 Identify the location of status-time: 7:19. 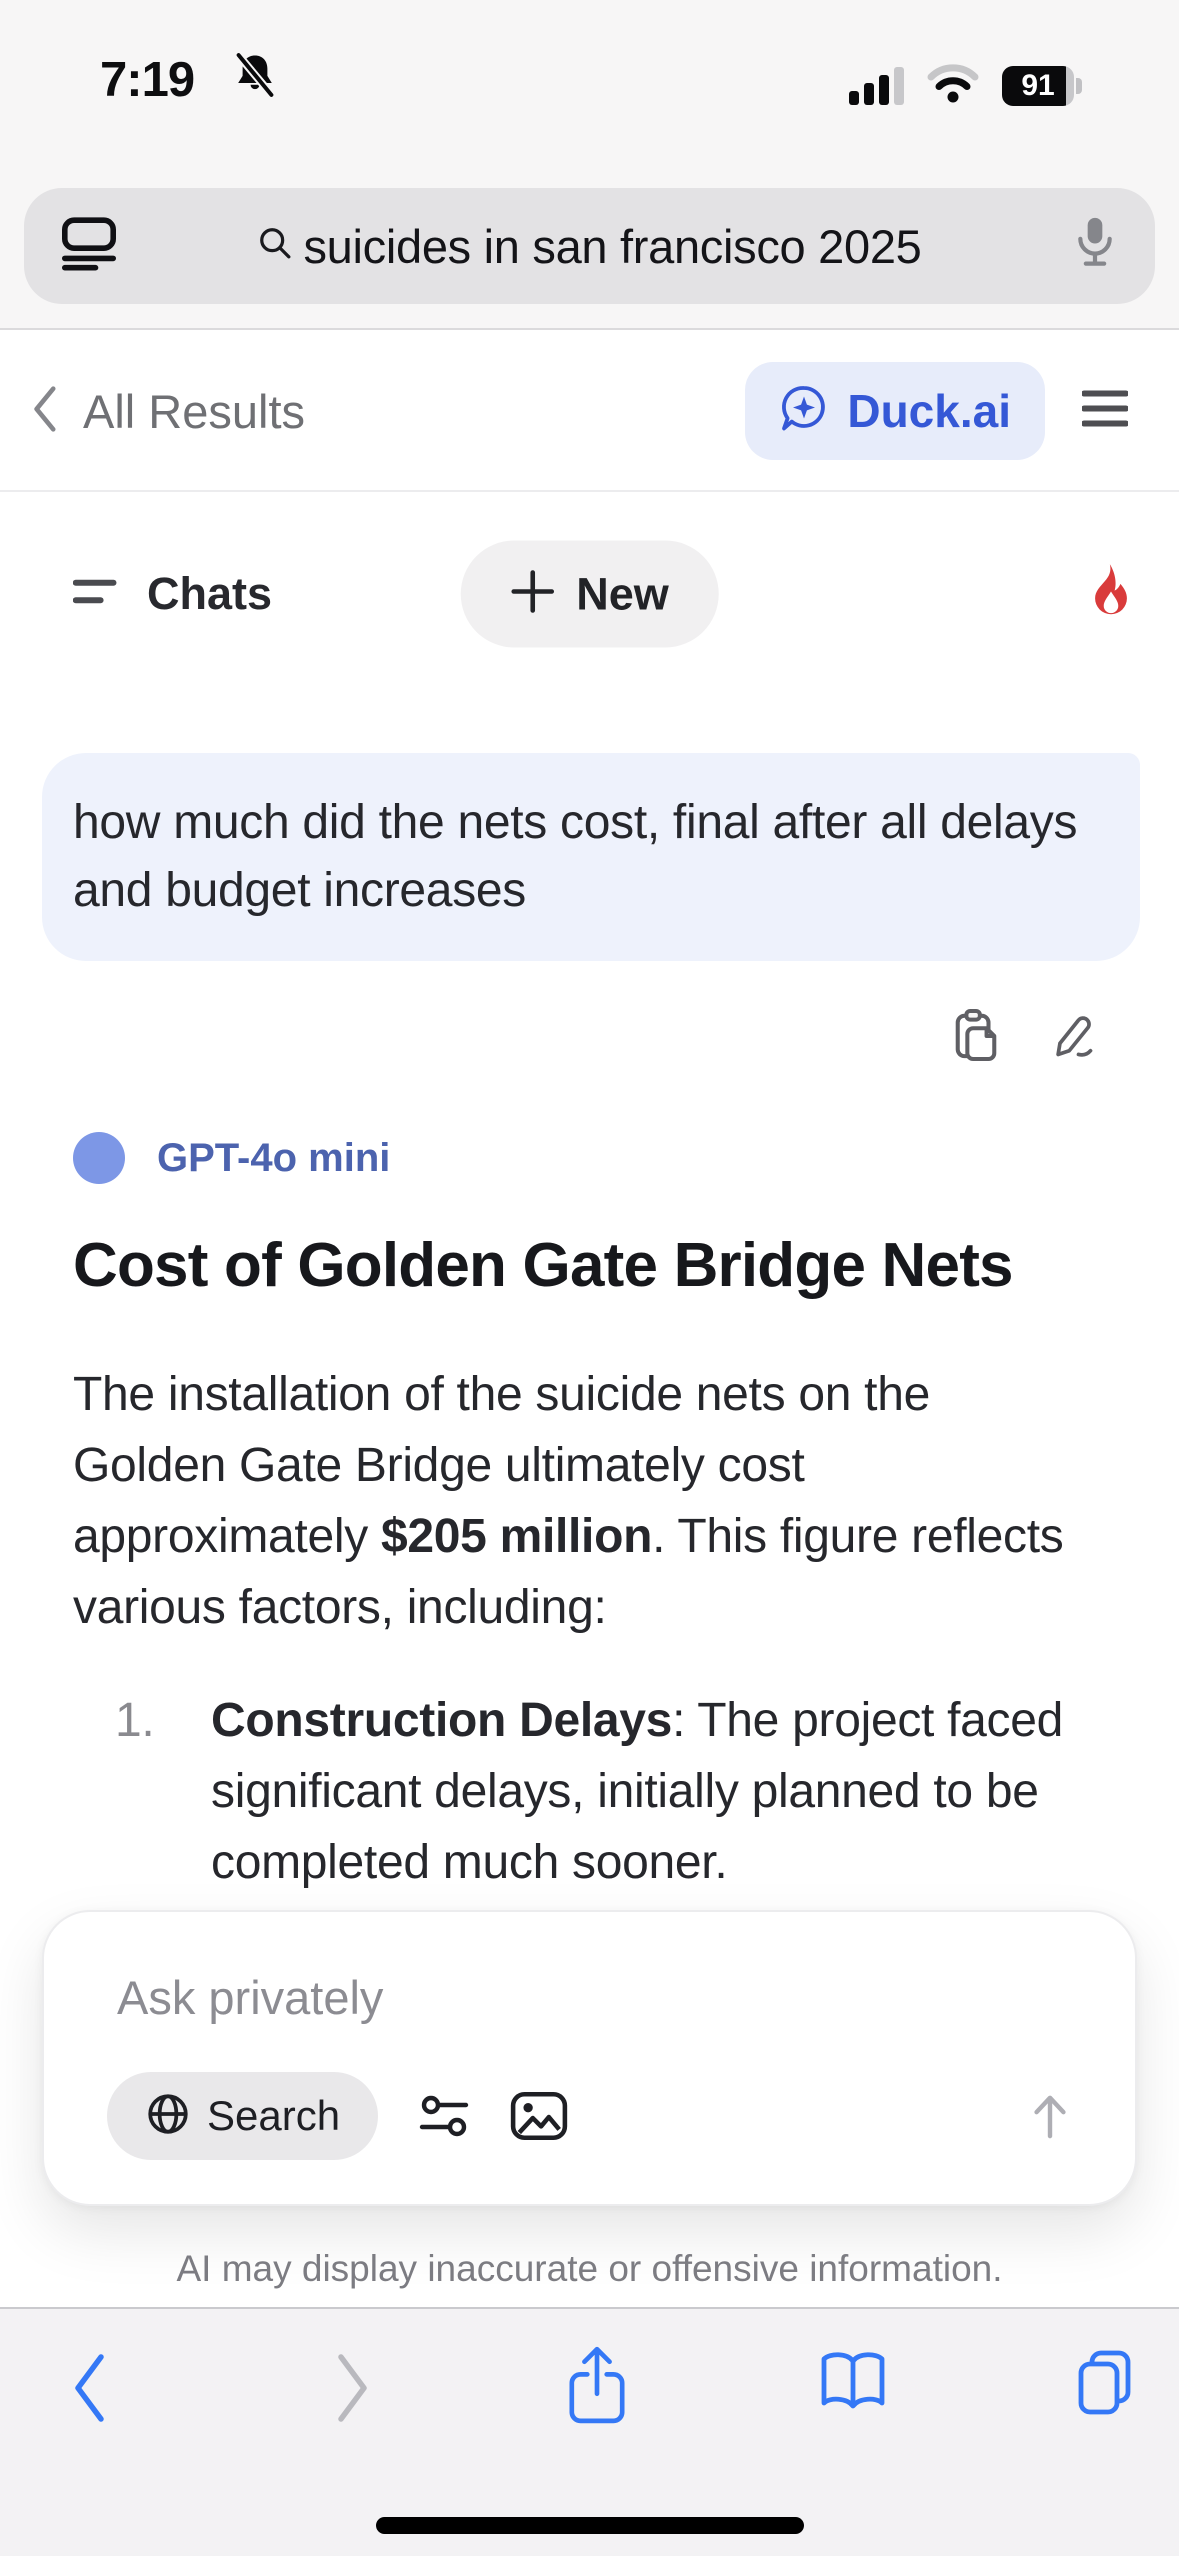
(147, 80).